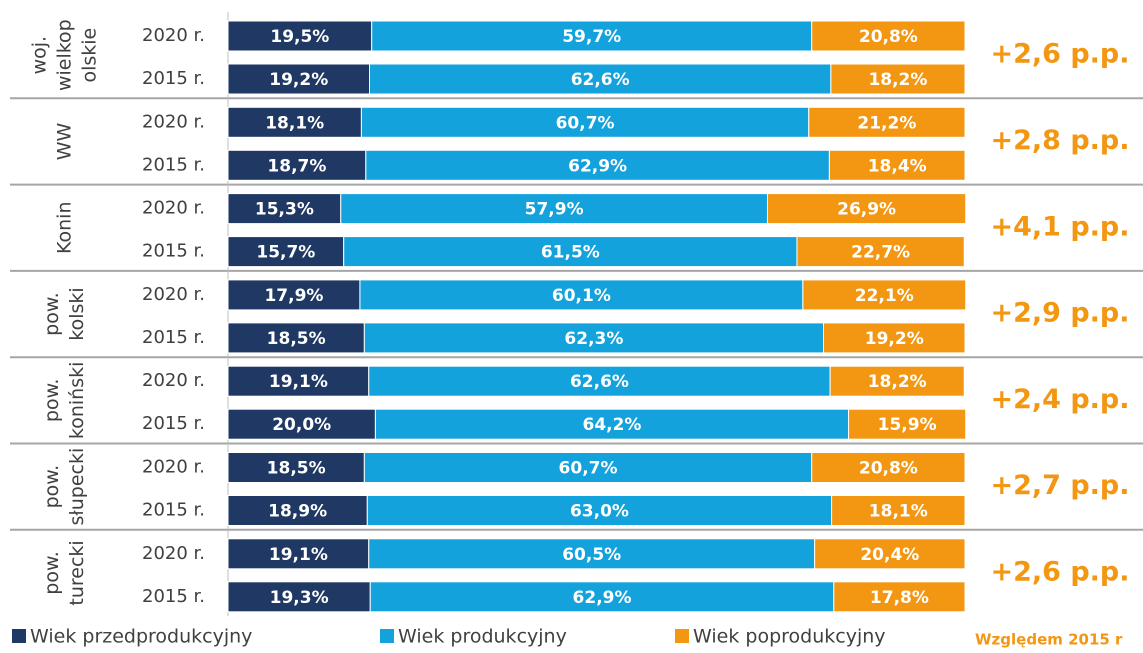 The width and height of the screenshot is (1143, 653). I want to click on value-label: 21,2%, so click(886, 123).